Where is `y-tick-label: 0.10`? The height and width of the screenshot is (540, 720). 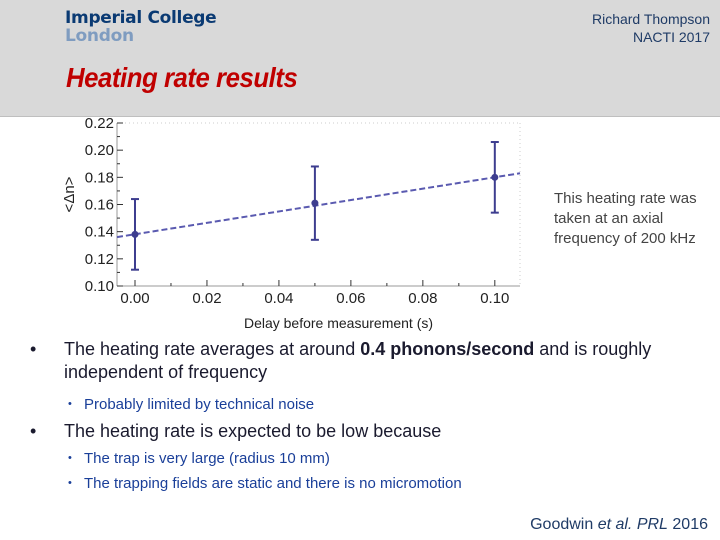 y-tick-label: 0.10 is located at coordinates (99, 286).